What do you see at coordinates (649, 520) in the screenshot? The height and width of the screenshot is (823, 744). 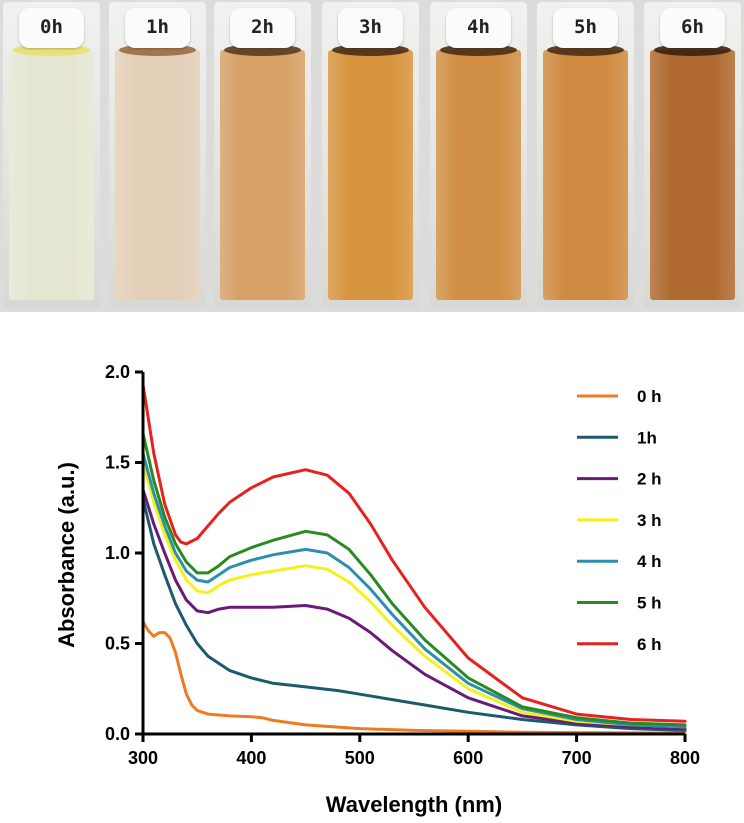 I see `legend-label-3: 3 h` at bounding box center [649, 520].